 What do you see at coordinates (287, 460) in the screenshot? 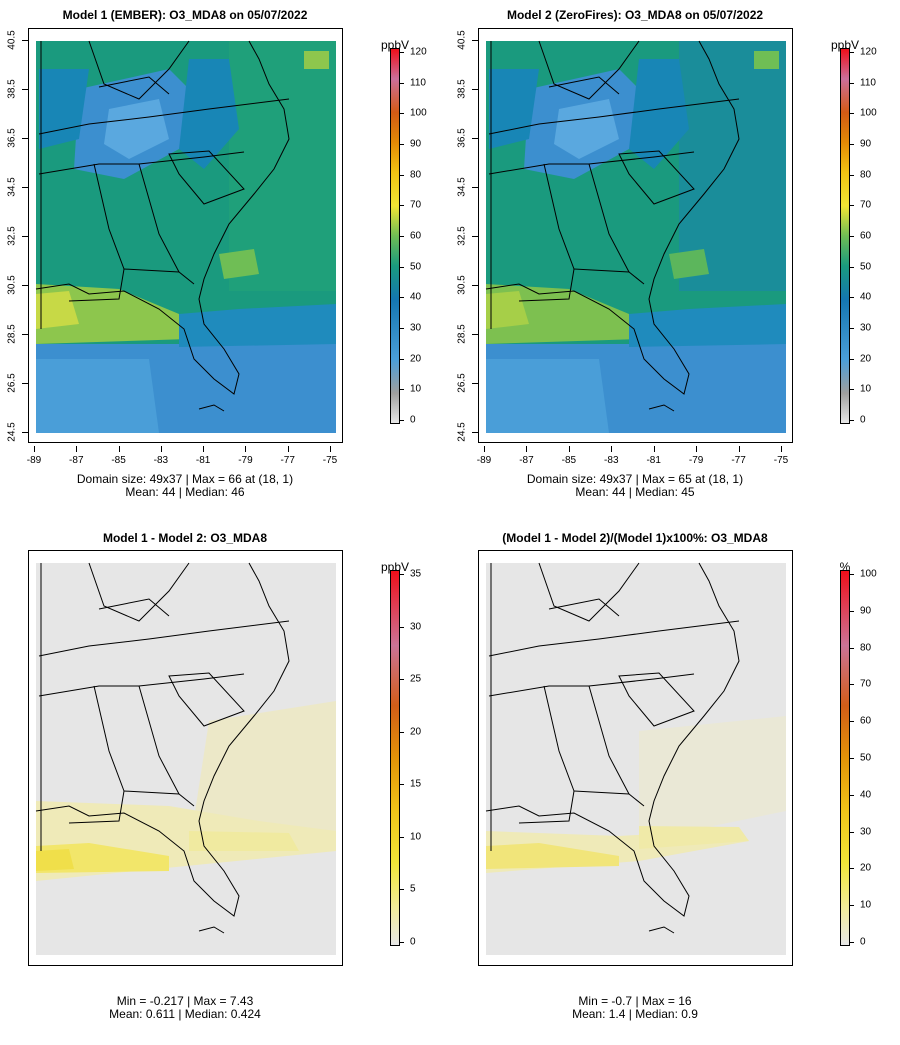
I see `x-tick-label: -77` at bounding box center [287, 460].